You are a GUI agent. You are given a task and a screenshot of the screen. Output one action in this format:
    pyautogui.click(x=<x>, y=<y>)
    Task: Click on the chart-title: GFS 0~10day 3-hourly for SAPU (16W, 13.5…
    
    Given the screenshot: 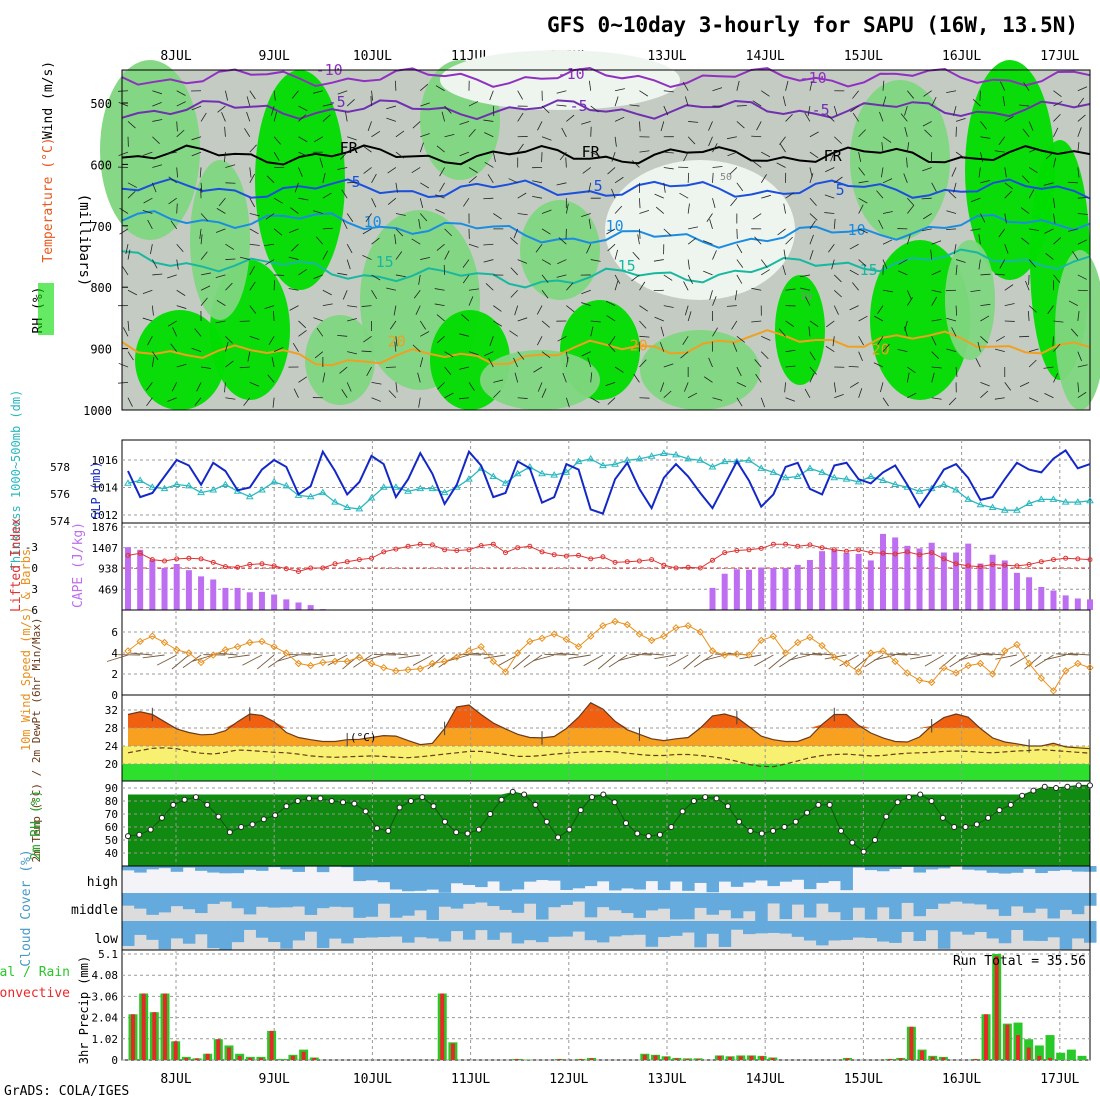 What is the action you would take?
    pyautogui.click(x=812, y=25)
    